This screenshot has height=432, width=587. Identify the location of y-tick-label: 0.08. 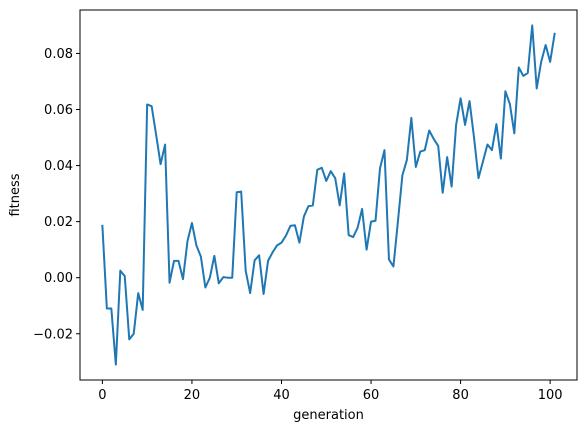
(58, 54).